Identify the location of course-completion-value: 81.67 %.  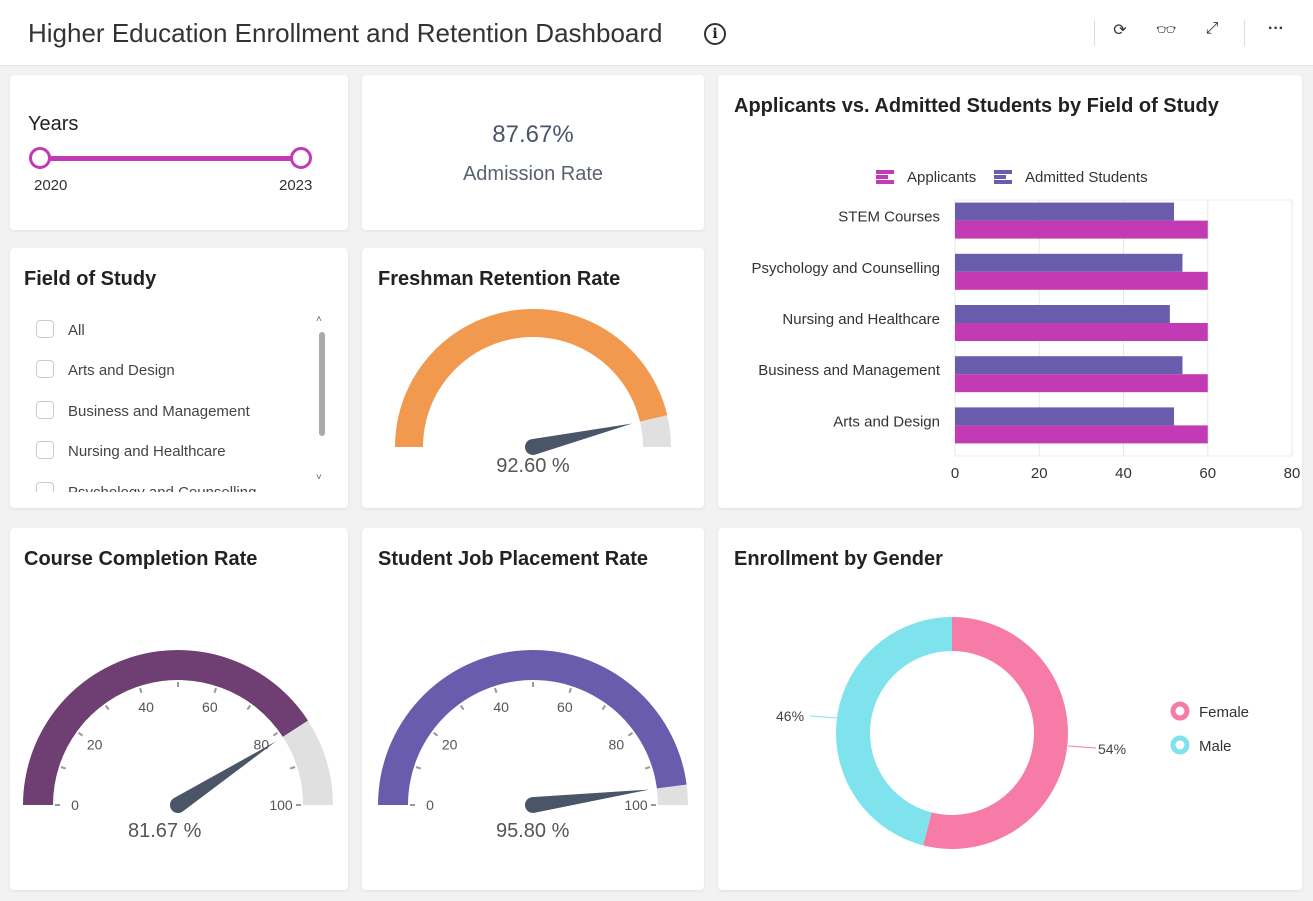
(165, 831).